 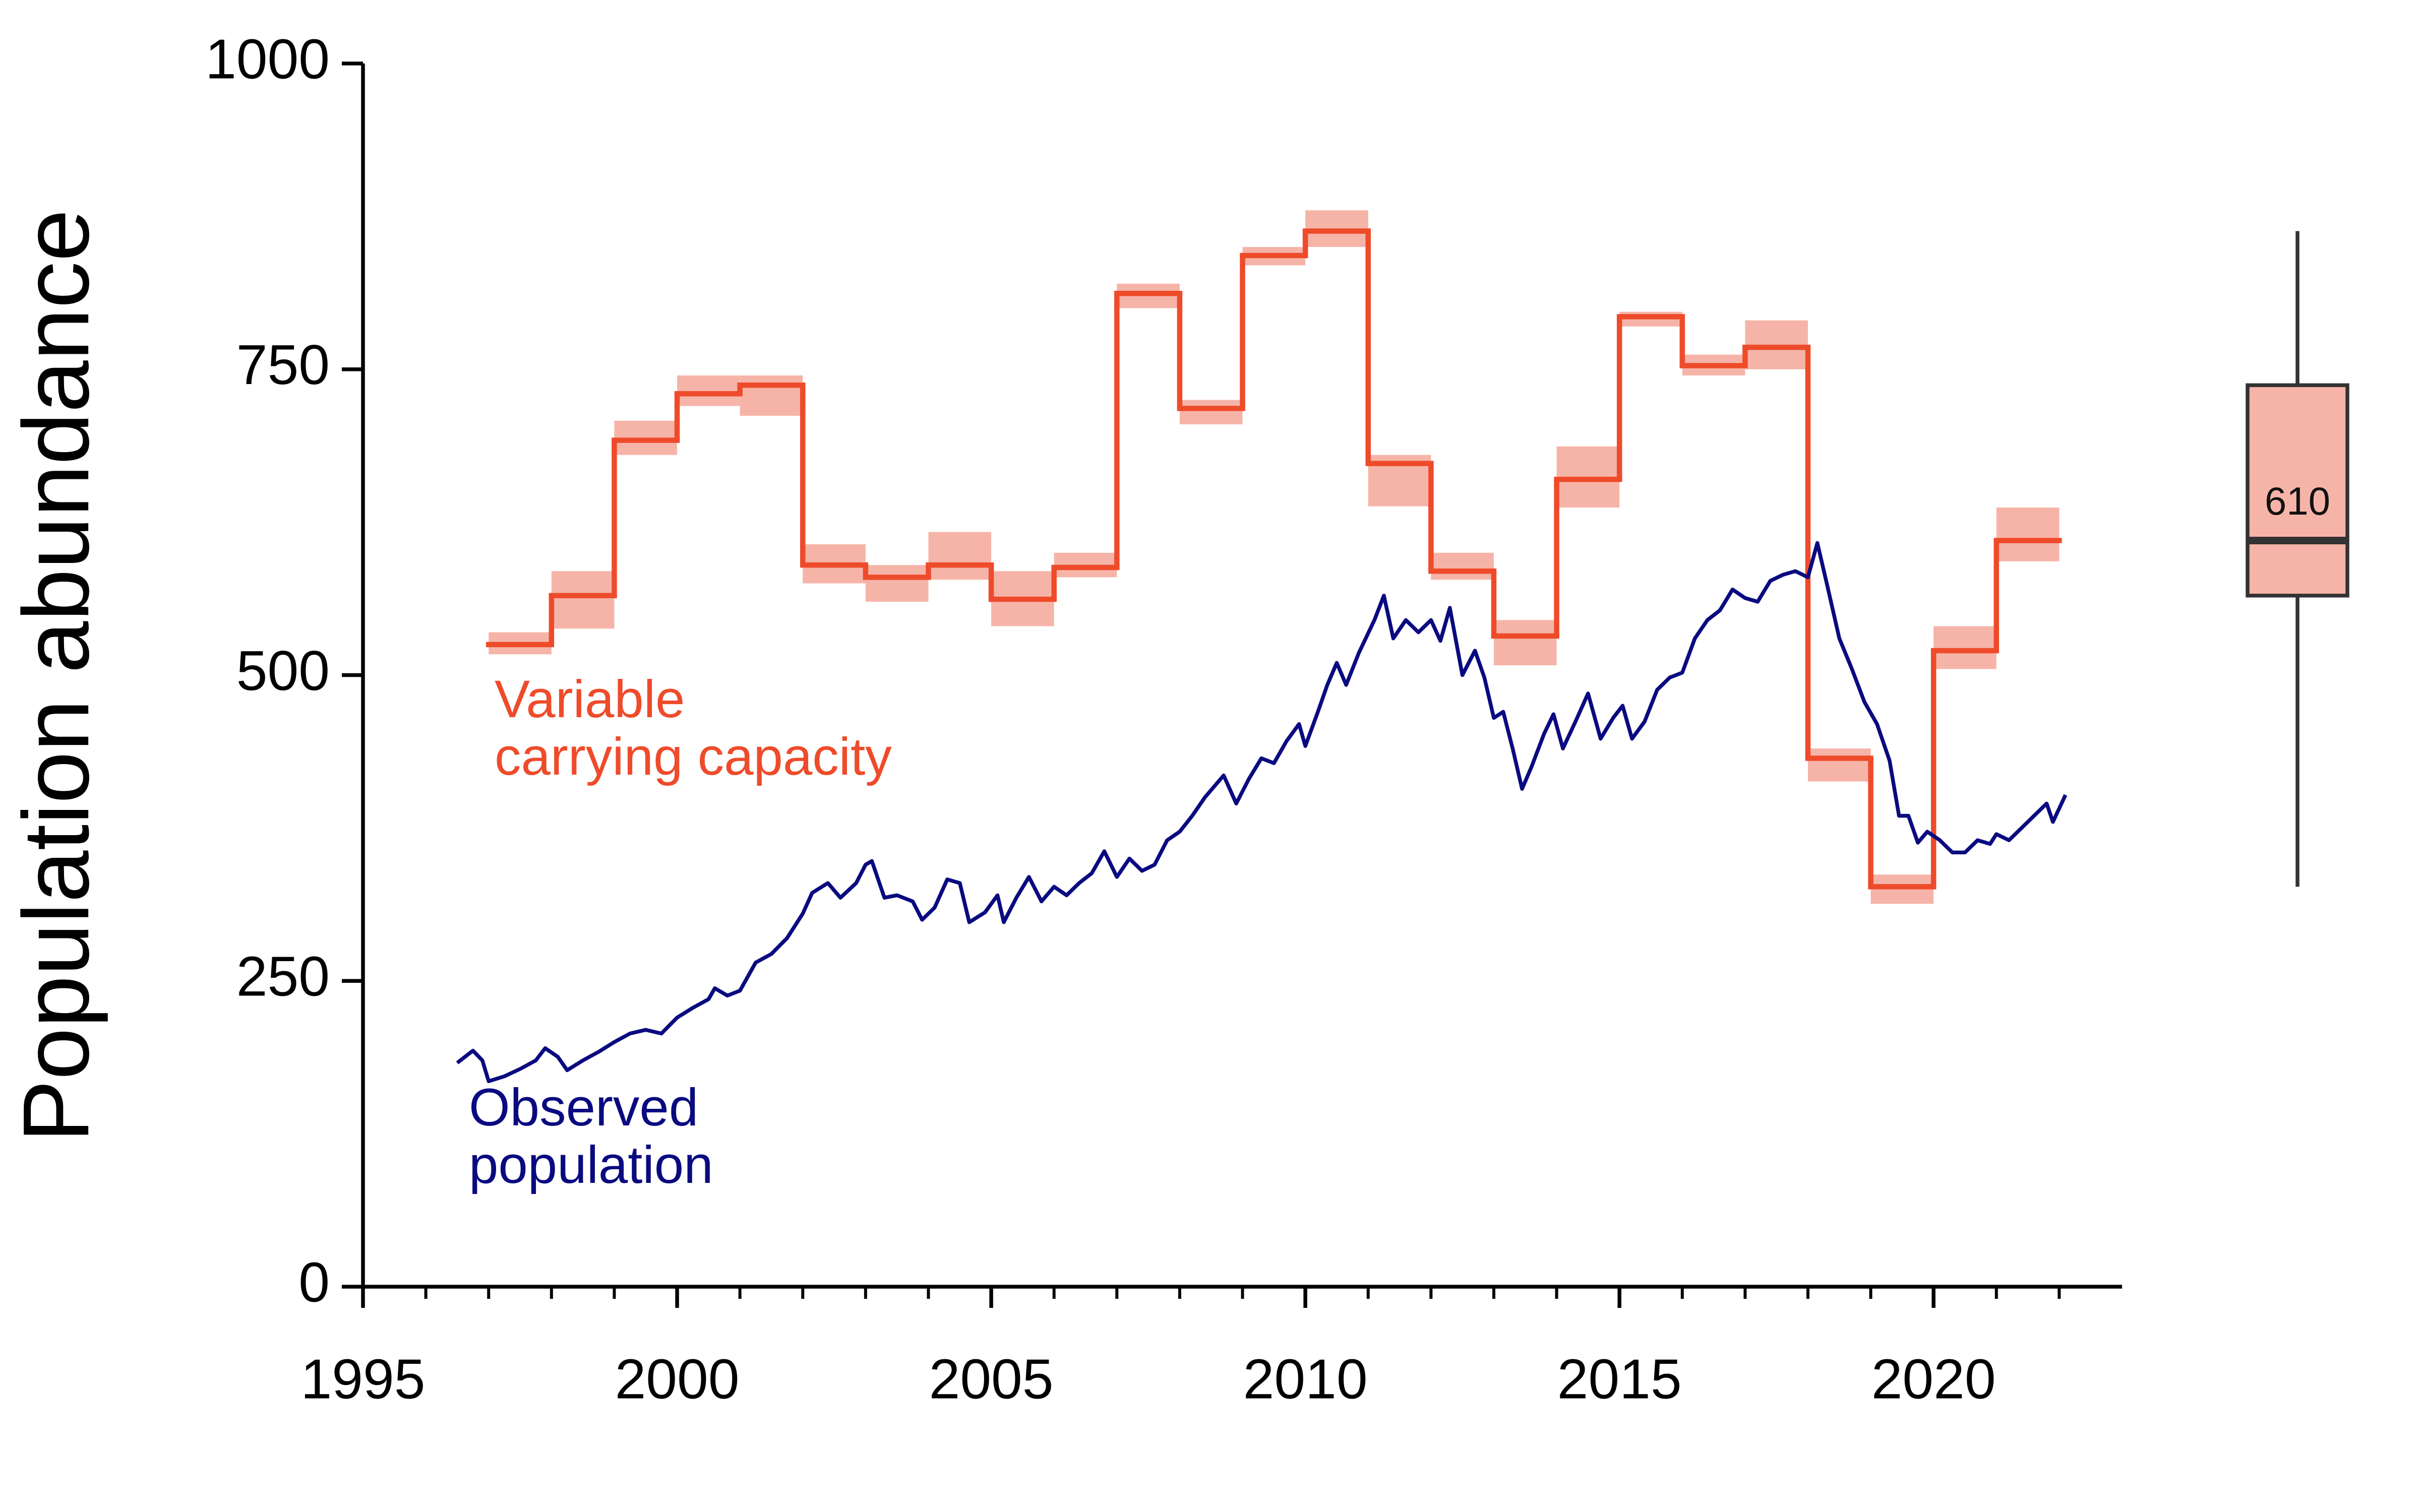 I want to click on y-tick-label: 750, so click(x=283, y=365).